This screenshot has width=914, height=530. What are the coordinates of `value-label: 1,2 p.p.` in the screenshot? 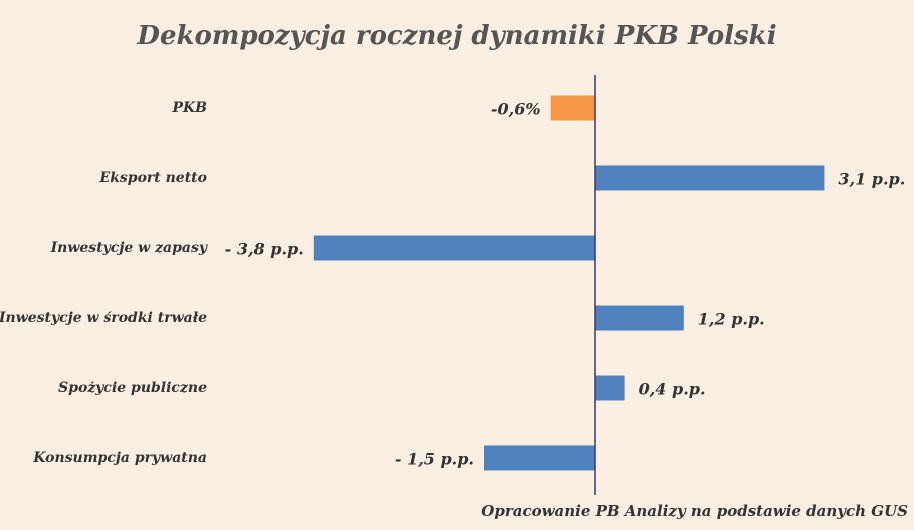 It's located at (731, 319).